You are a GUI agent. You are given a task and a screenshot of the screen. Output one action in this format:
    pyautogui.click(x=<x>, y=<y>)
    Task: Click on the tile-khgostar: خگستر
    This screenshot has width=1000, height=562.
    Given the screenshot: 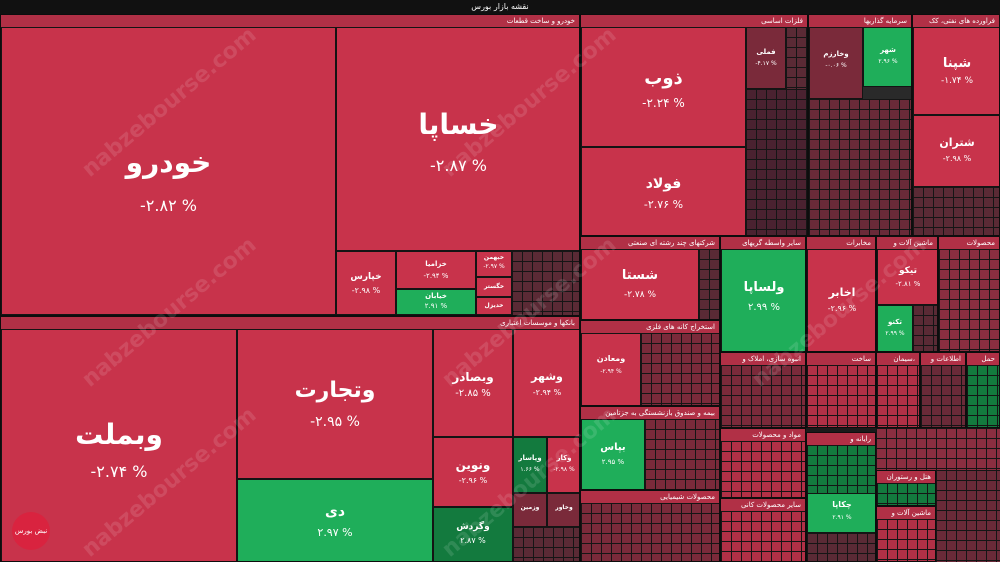 What is the action you would take?
    pyautogui.click(x=494, y=287)
    